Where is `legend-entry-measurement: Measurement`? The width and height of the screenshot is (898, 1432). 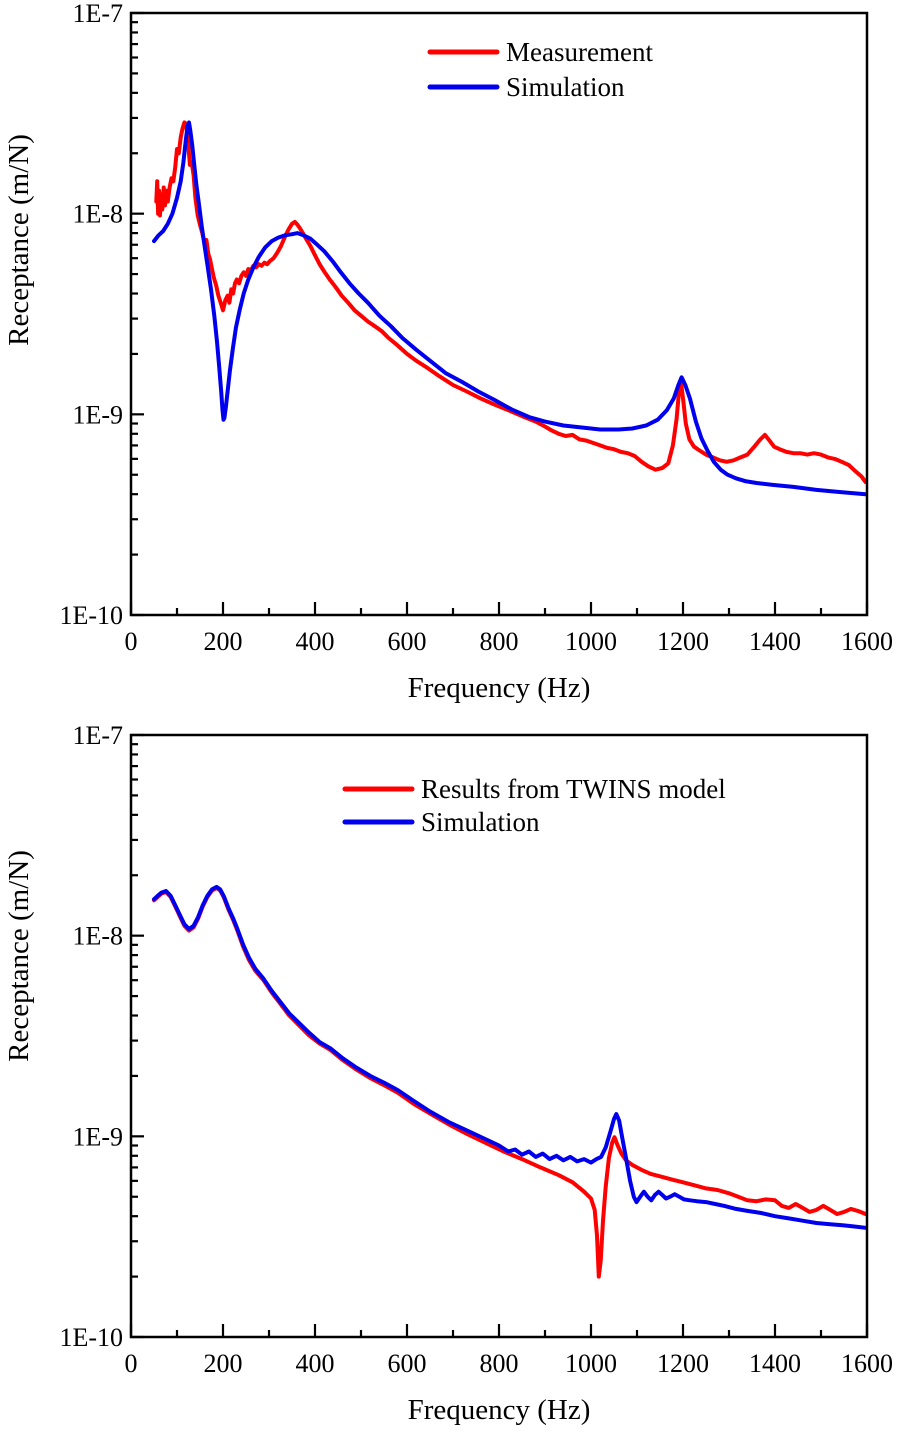 legend-entry-measurement: Measurement is located at coordinates (540, 52).